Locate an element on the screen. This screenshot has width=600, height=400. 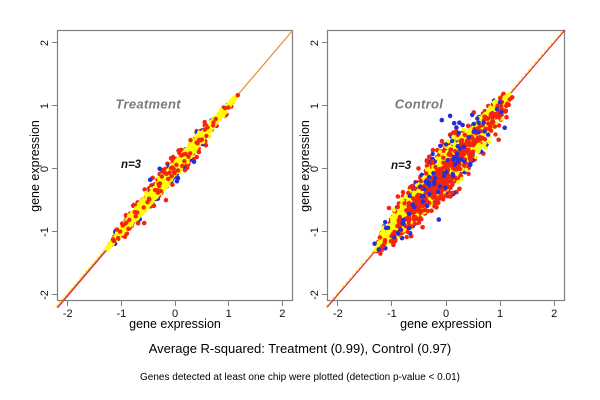
x-axis-label-treatment: gene expression is located at coordinates (175, 324).